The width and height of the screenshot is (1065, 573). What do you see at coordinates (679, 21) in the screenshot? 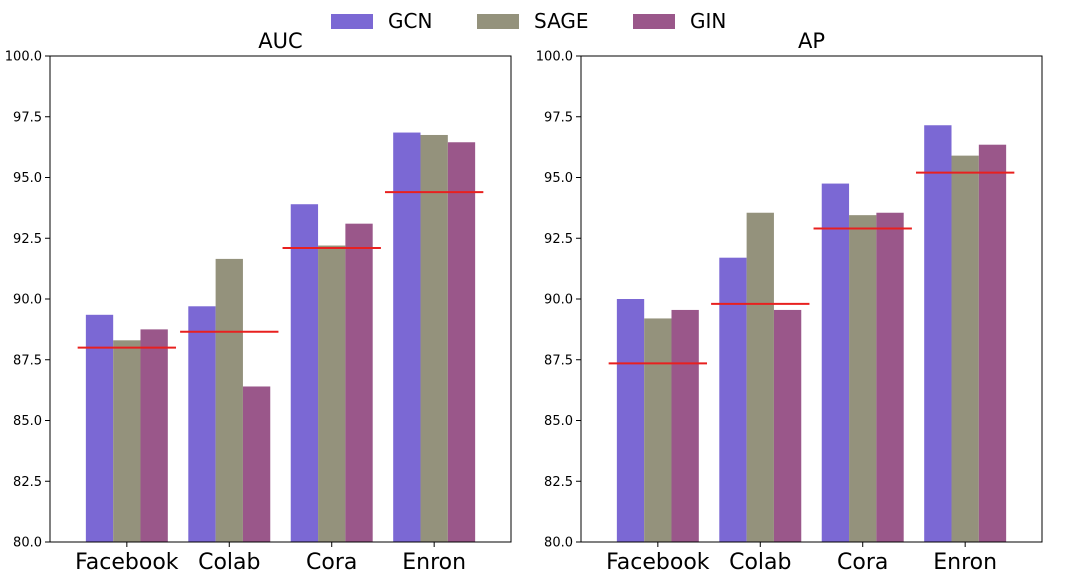
I see `legend-item-gin: GIN` at bounding box center [679, 21].